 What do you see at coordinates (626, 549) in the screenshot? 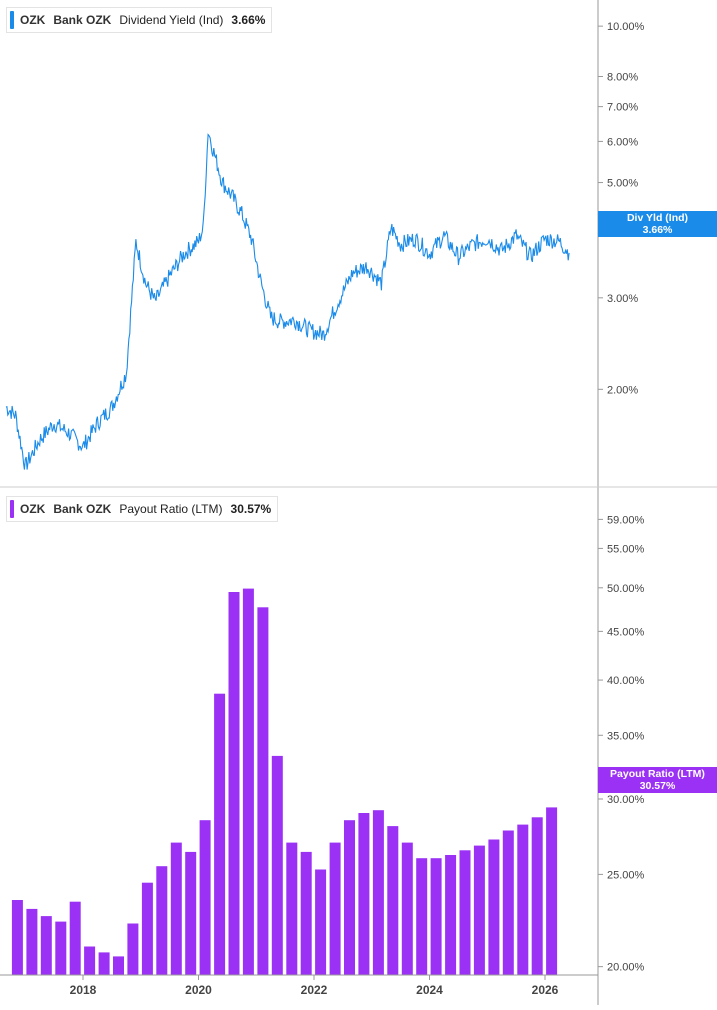
I see `bottom-ytick-label: 55.00%` at bounding box center [626, 549].